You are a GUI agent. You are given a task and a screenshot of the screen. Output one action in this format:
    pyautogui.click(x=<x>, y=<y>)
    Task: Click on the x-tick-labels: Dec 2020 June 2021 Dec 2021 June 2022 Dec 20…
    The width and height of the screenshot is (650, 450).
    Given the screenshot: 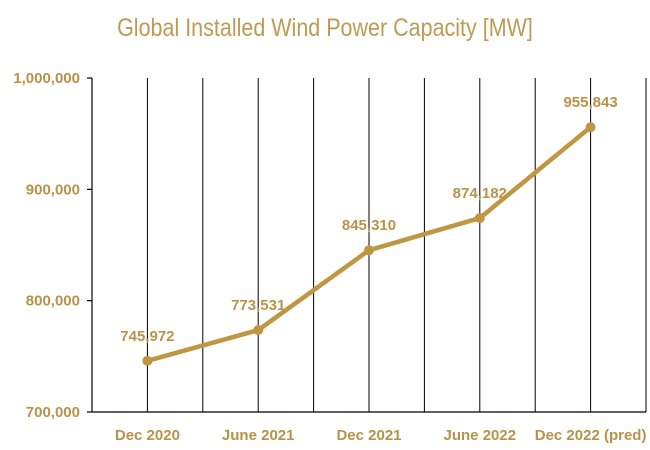 What is the action you would take?
    pyautogui.click(x=381, y=435)
    